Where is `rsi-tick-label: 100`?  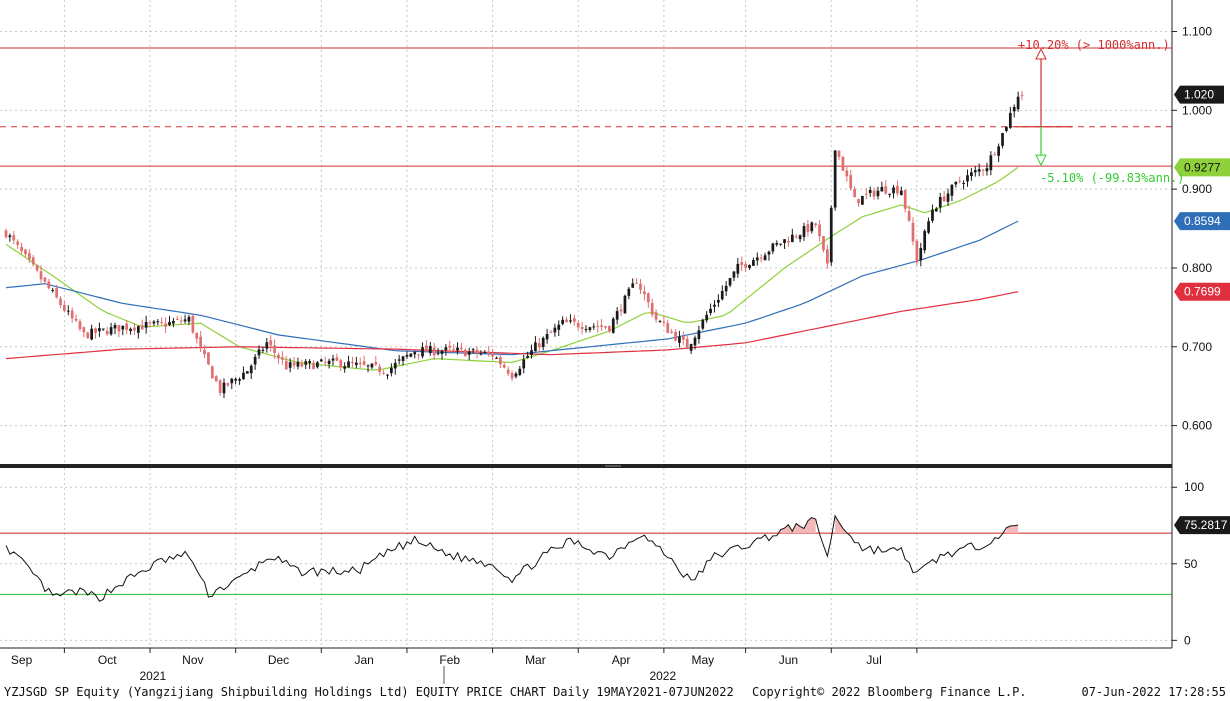
rsi-tick-label: 100 is located at coordinates (1194, 487).